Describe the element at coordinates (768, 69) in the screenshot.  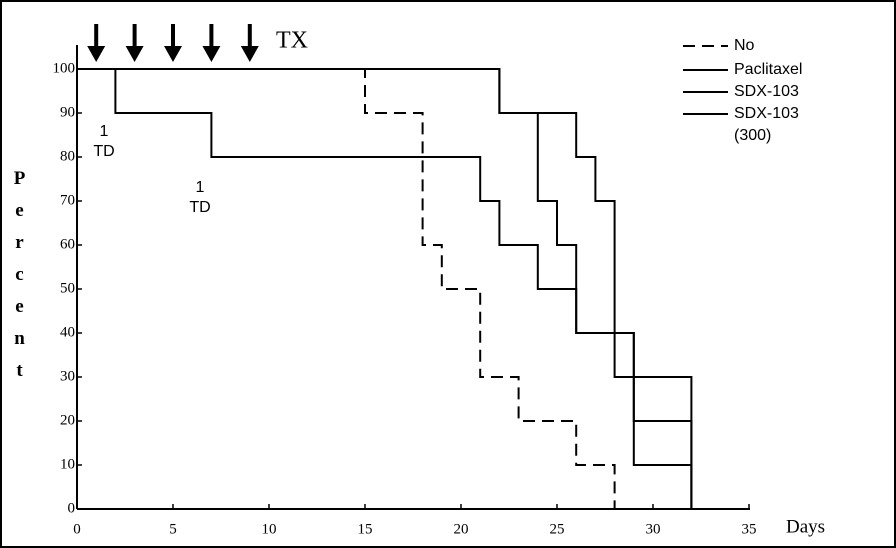
I see `legend-label: Paclitaxel` at that location.